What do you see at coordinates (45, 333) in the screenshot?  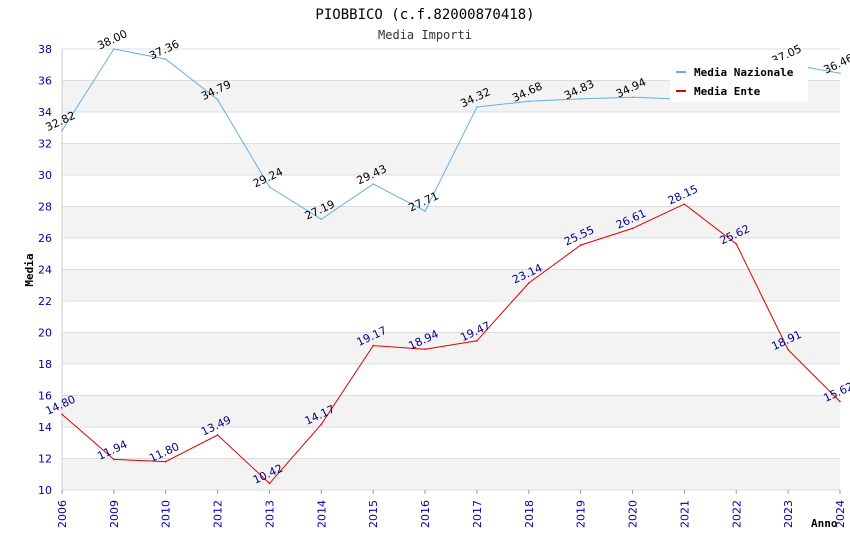 I see `y-tick-label: 20` at bounding box center [45, 333].